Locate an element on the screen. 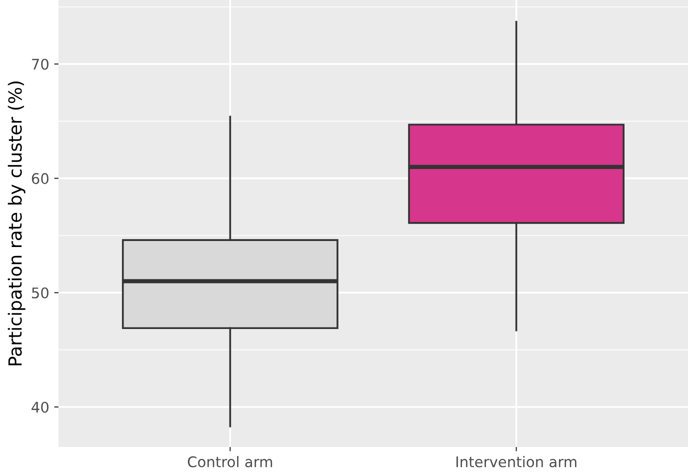  y-tick-label: 70 is located at coordinates (40, 64).